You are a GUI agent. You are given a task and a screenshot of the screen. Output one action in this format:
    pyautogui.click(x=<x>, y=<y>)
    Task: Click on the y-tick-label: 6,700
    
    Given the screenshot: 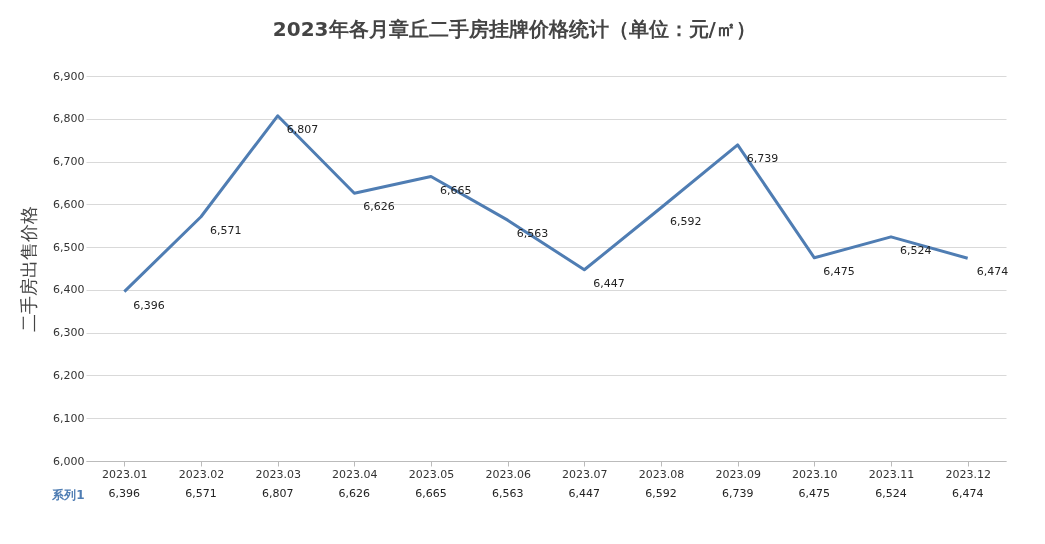 What is the action you would take?
    pyautogui.click(x=69, y=162)
    